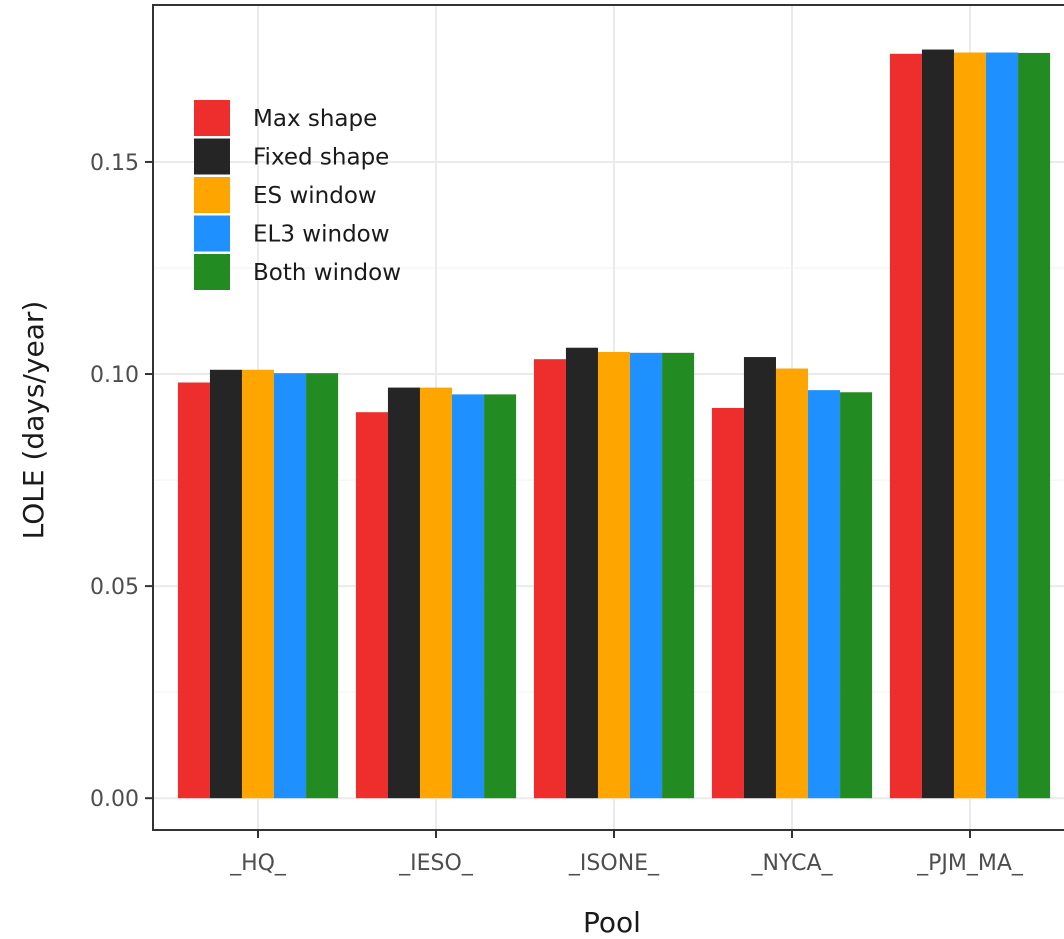 The width and height of the screenshot is (1064, 939). I want to click on legend-key-max-shape, so click(212, 118).